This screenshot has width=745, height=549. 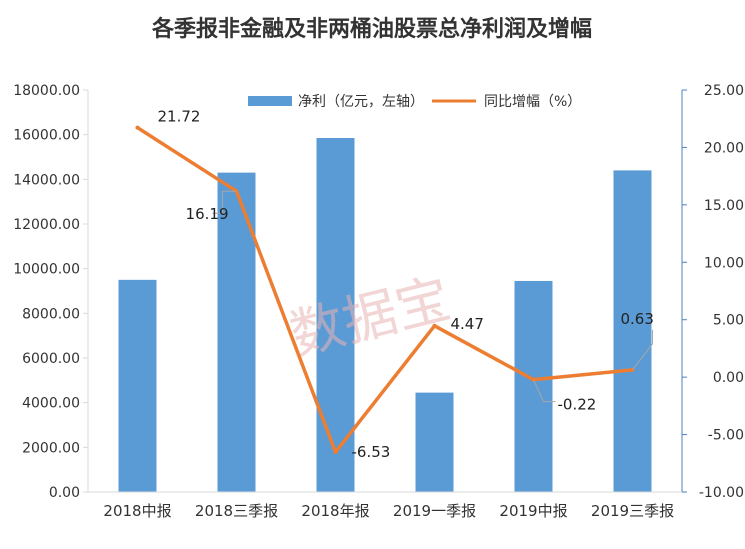 What do you see at coordinates (532, 102) in the screenshot?
I see `legend-line-label: 同比增幅（%）` at bounding box center [532, 102].